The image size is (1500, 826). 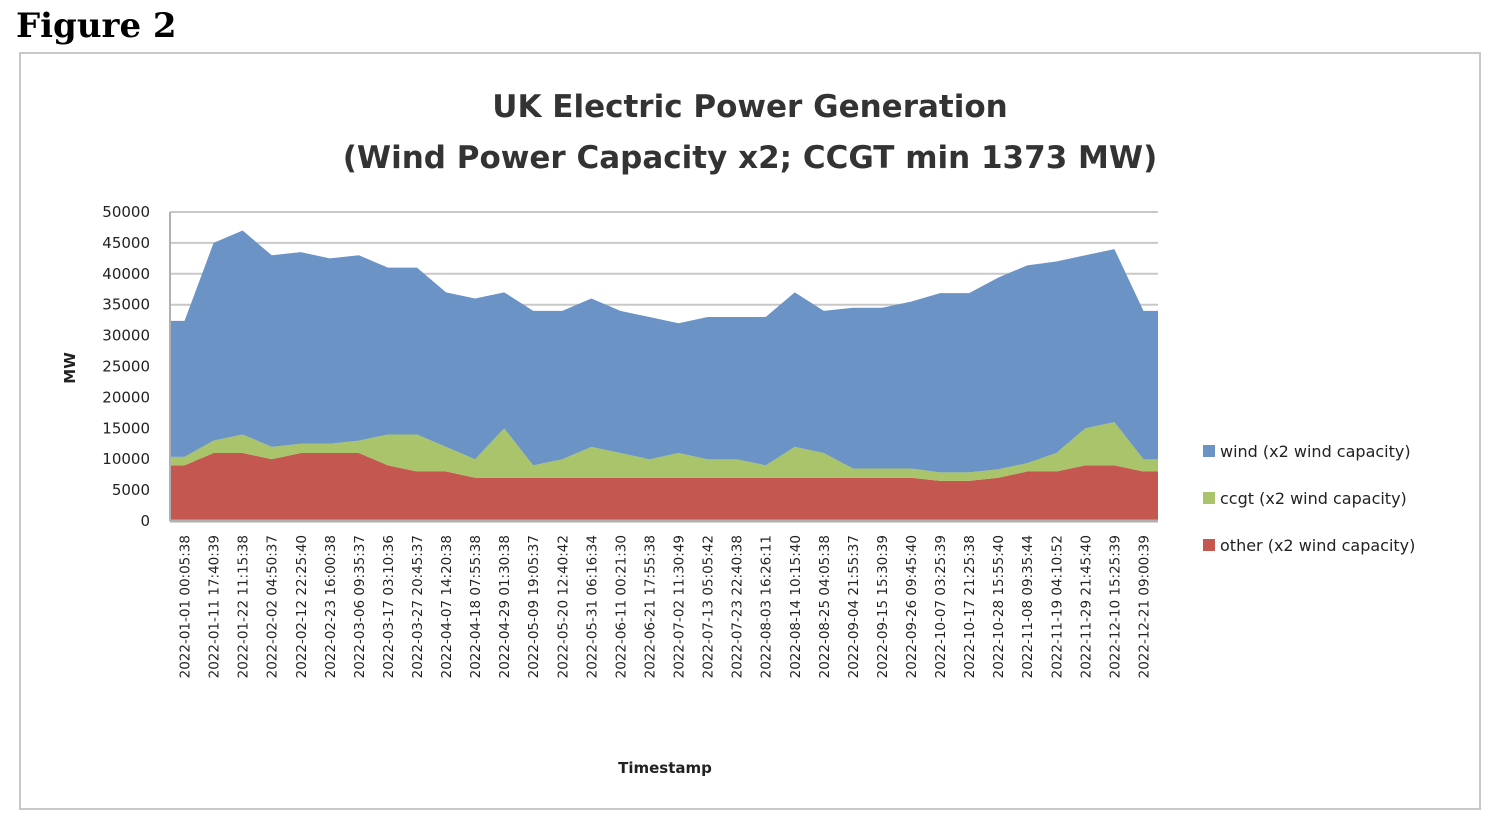 What do you see at coordinates (360, 606) in the screenshot?
I see `x-tick-label: 2022-03-06 09:35:37` at bounding box center [360, 606].